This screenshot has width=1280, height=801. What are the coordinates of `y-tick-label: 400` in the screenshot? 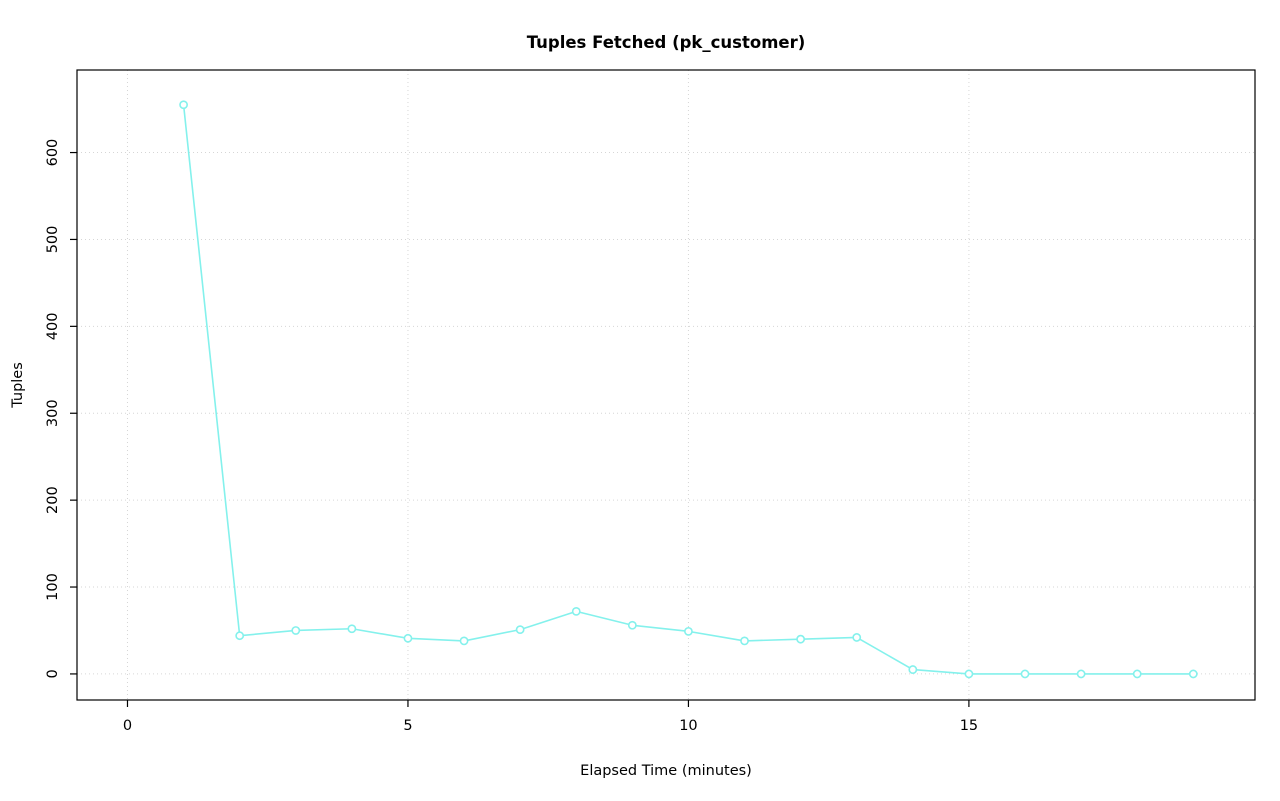 It's located at (53, 327).